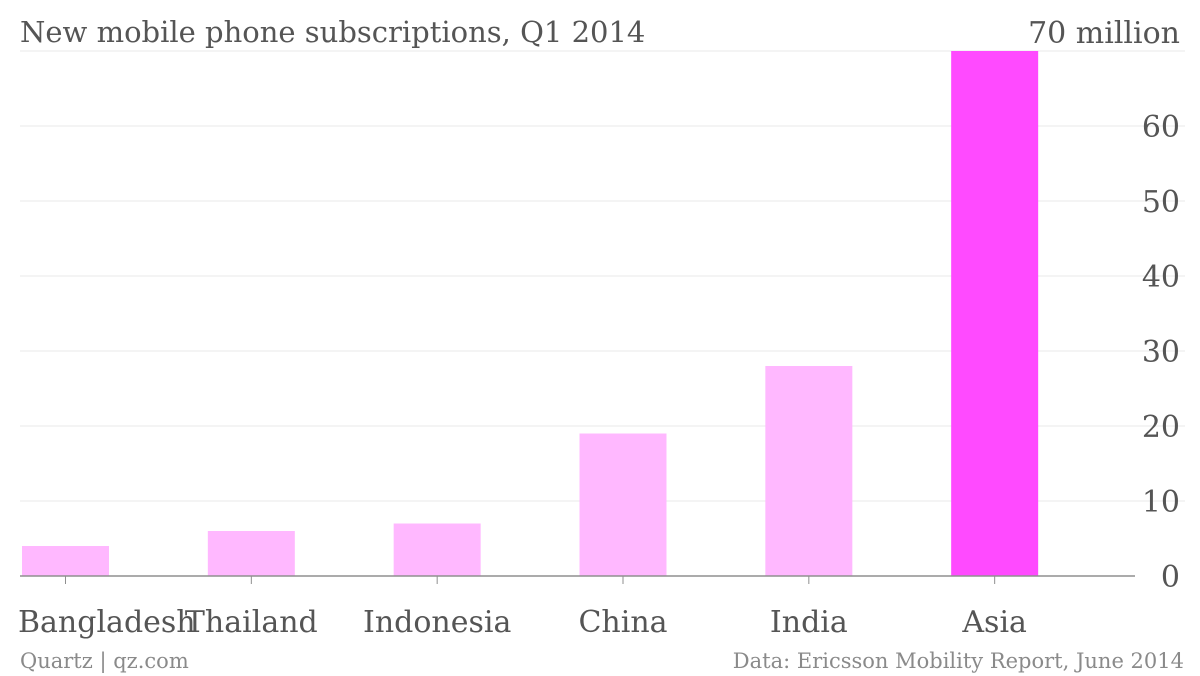 The width and height of the screenshot is (1200, 676). What do you see at coordinates (994, 622) in the screenshot?
I see `x-tick-label: Asia` at bounding box center [994, 622].